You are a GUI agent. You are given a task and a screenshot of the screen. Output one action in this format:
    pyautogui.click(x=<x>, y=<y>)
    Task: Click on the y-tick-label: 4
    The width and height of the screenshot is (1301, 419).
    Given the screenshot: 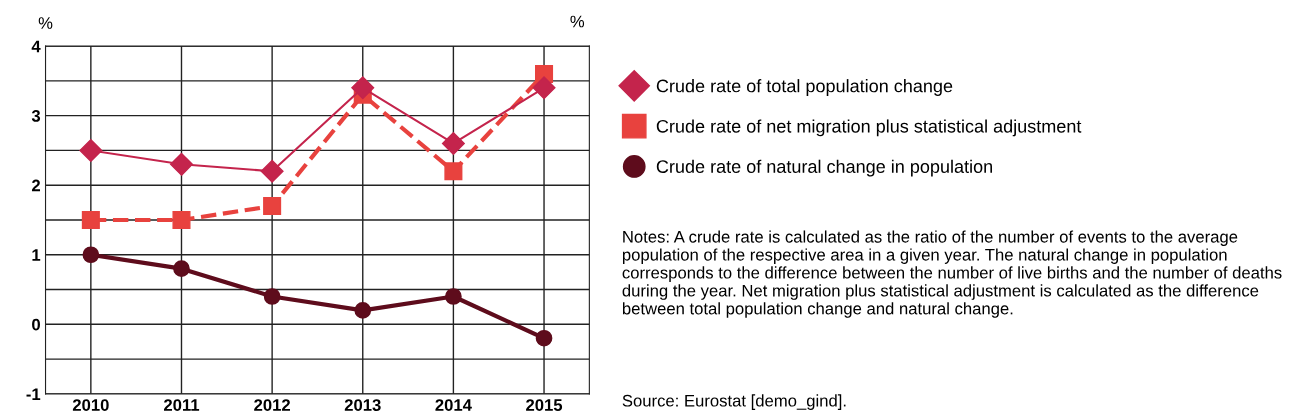 What is the action you would take?
    pyautogui.click(x=36, y=46)
    